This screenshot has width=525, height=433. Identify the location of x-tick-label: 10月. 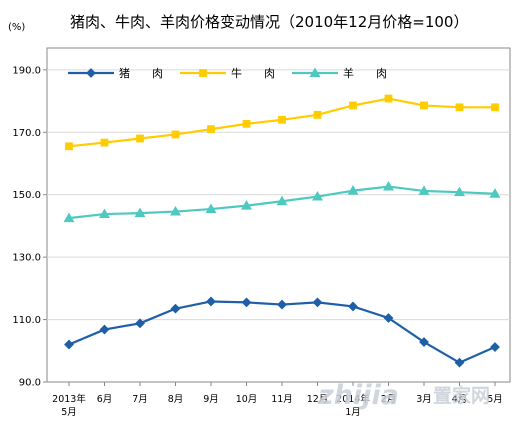
(247, 399).